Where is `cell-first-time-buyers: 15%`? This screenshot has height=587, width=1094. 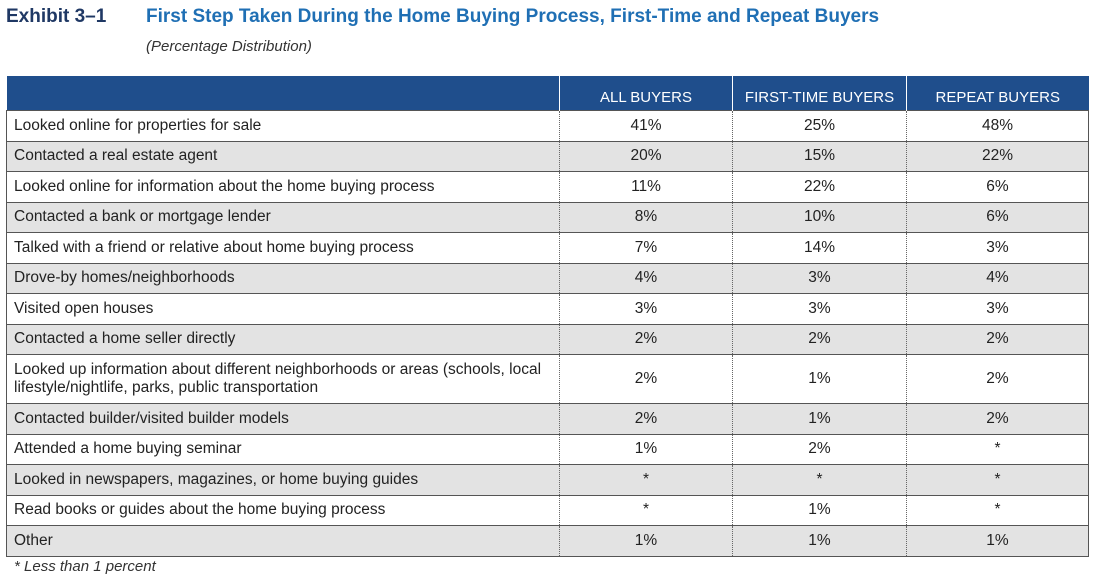
cell-first-time-buyers: 15% is located at coordinates (819, 156).